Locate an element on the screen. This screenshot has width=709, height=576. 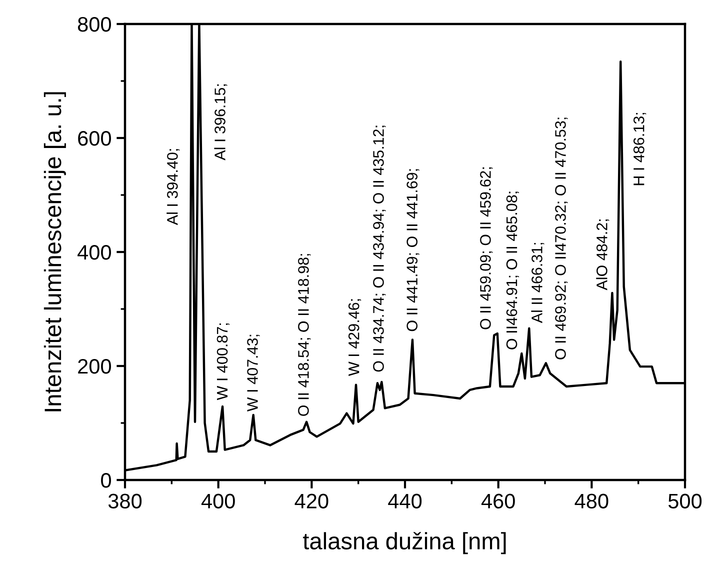
annotation: O II 459.09; O II 459.62; is located at coordinates (486, 248).